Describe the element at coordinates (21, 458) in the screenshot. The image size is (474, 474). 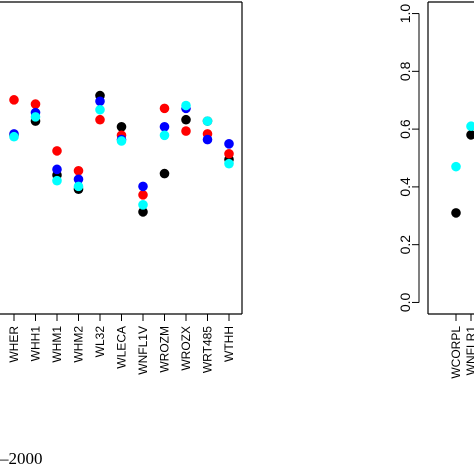
I see `caption-fragment: –2000` at that location.